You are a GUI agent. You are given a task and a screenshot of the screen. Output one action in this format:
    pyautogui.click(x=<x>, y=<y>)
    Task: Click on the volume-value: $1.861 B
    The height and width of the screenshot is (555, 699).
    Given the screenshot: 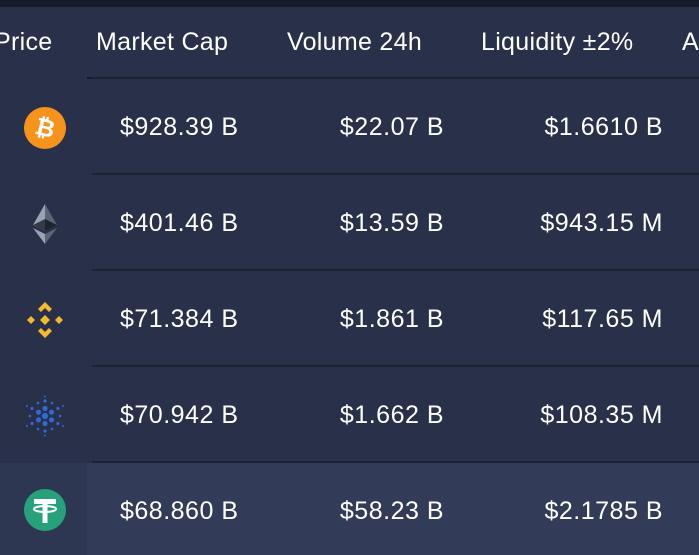 What is the action you would take?
    pyautogui.click(x=391, y=319)
    